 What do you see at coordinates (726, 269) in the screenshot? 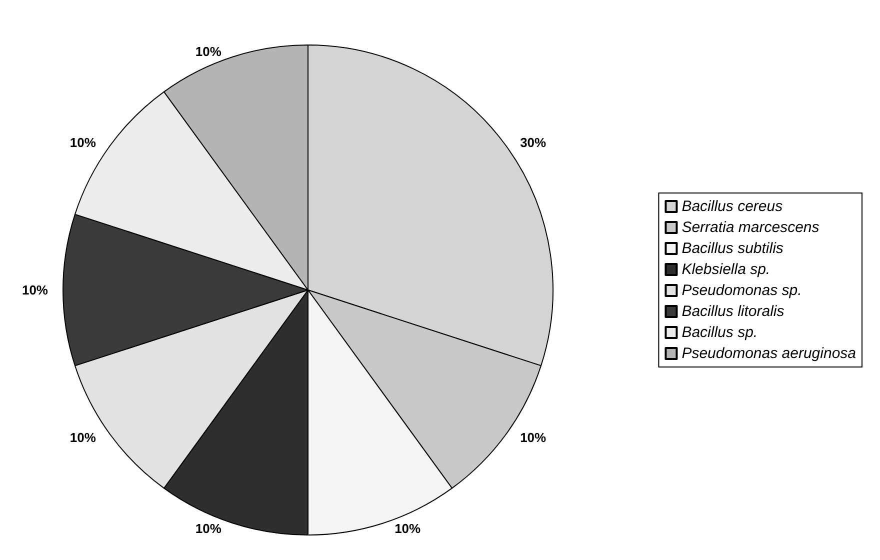
I see `legend-label: Klebsiella sp.` at bounding box center [726, 269].